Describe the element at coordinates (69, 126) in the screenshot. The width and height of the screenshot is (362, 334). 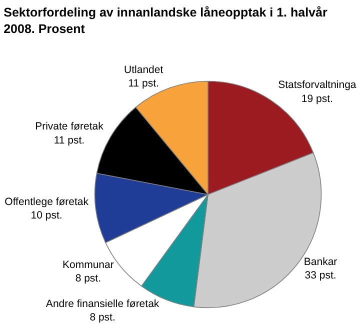
I see `slice-label: Private føretak` at that location.